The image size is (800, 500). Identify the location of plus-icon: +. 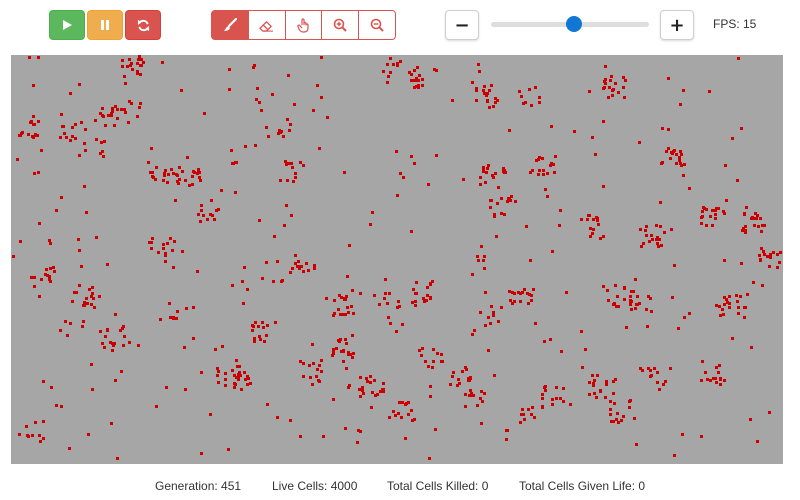
(677, 25).